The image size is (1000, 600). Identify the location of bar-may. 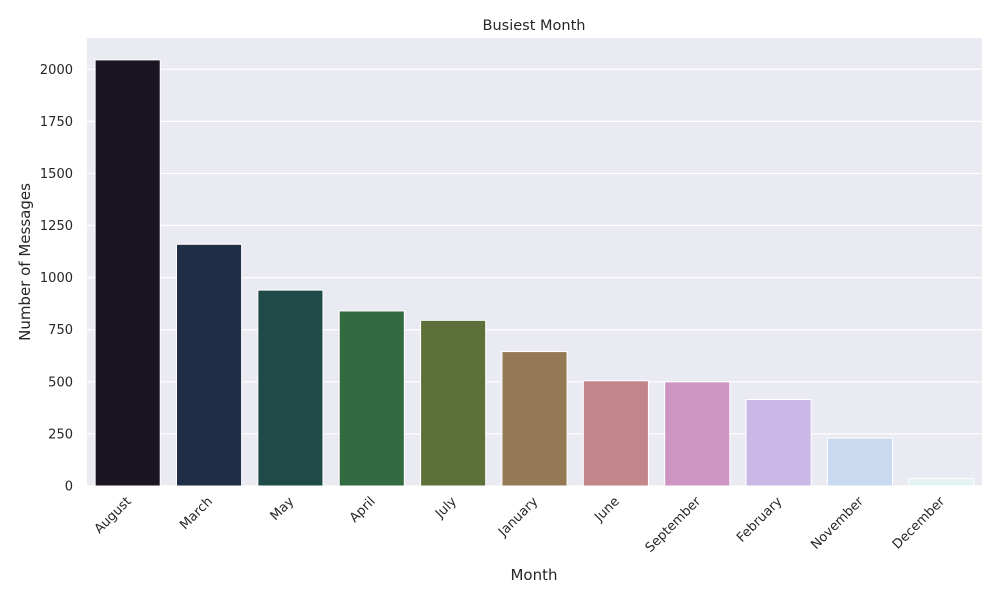
(290, 388).